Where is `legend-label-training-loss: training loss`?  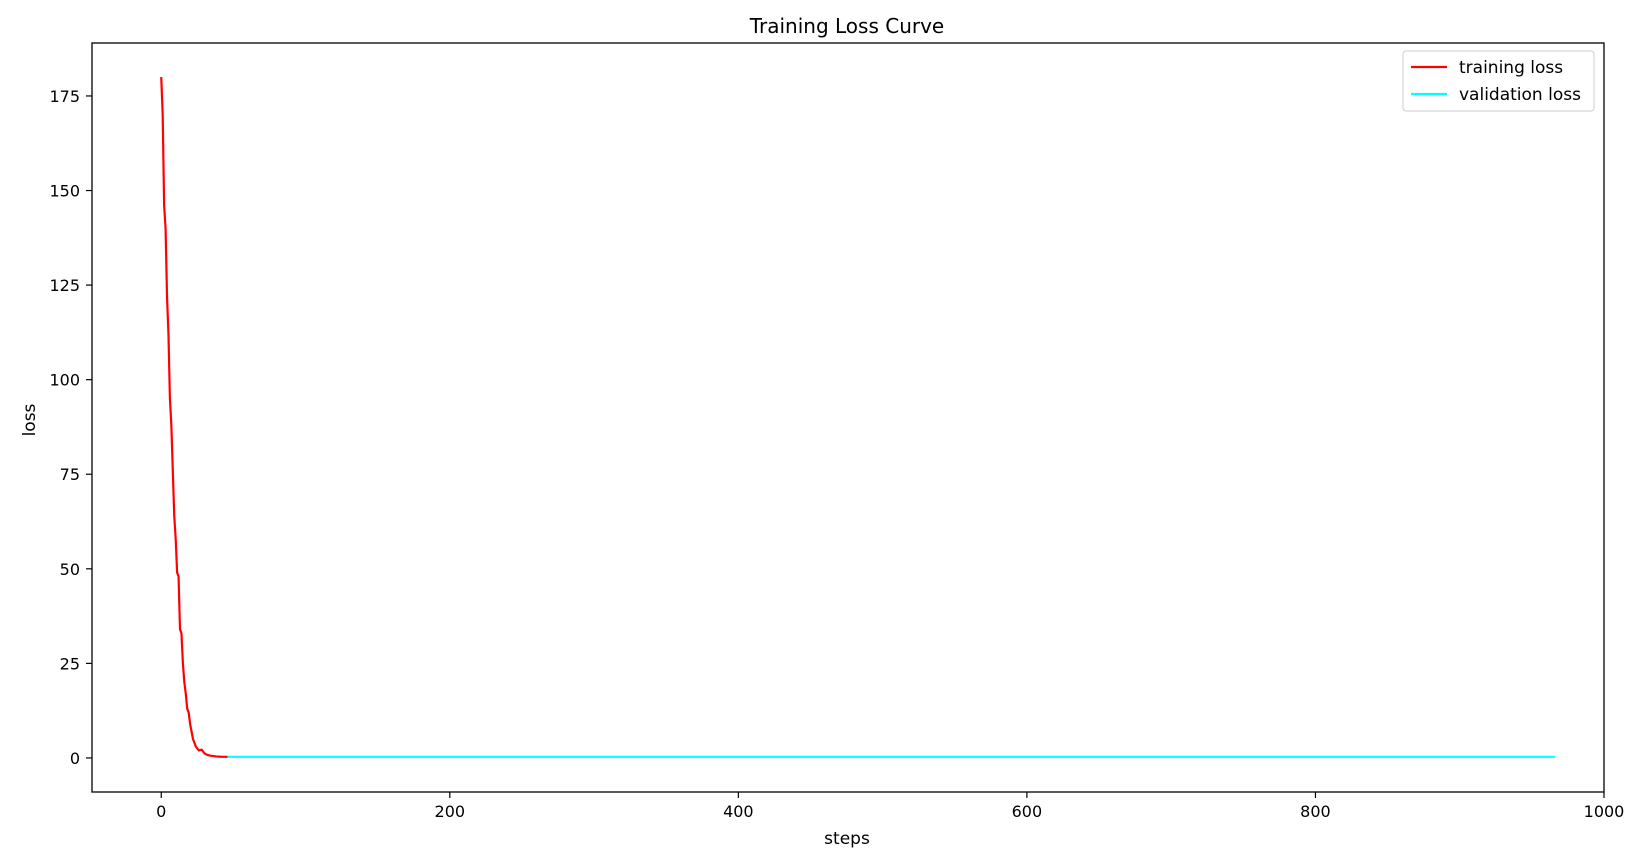 legend-label-training-loss: training loss is located at coordinates (1511, 68).